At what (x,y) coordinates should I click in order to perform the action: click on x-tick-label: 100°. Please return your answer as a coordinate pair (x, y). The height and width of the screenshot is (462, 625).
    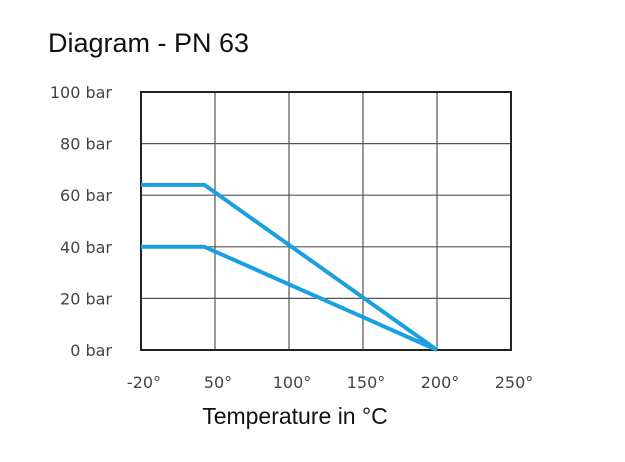
    Looking at the image, I should click on (292, 382).